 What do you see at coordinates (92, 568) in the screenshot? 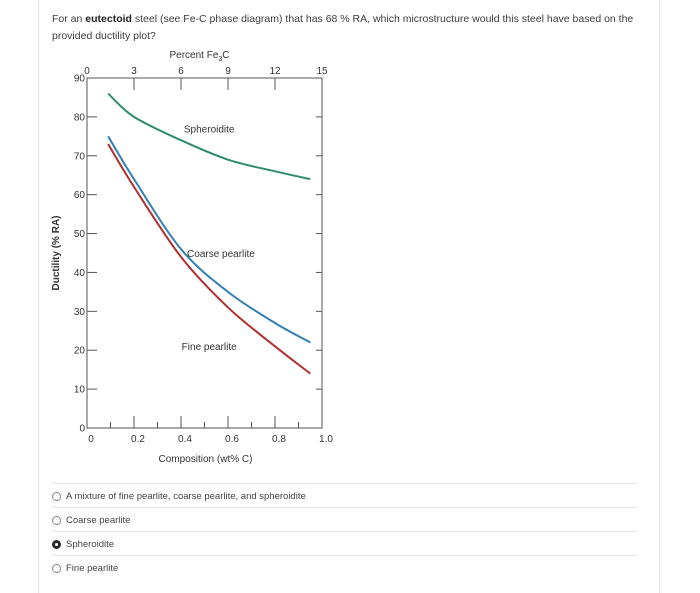
I see `option-label: Fine pearlite` at bounding box center [92, 568].